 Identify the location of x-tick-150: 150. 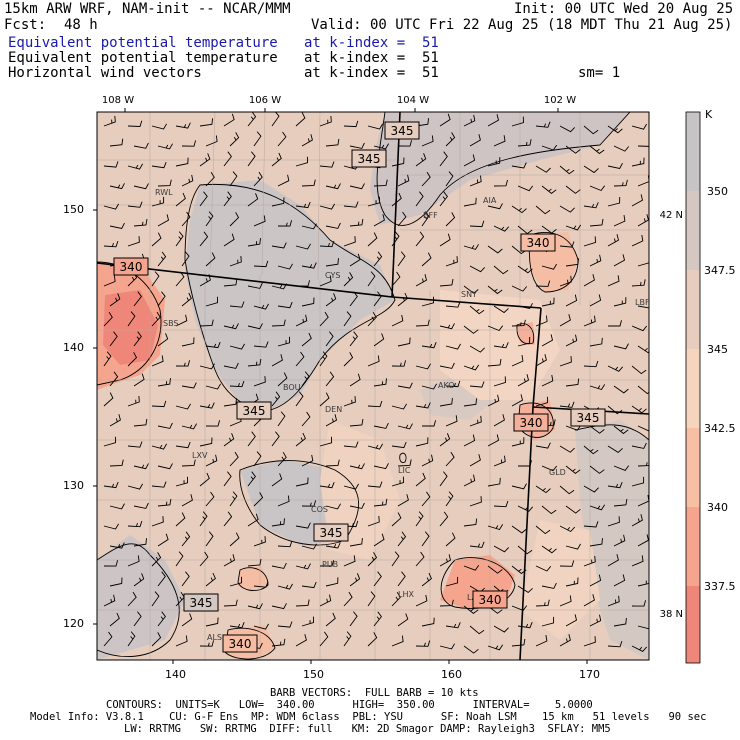
(313, 674).